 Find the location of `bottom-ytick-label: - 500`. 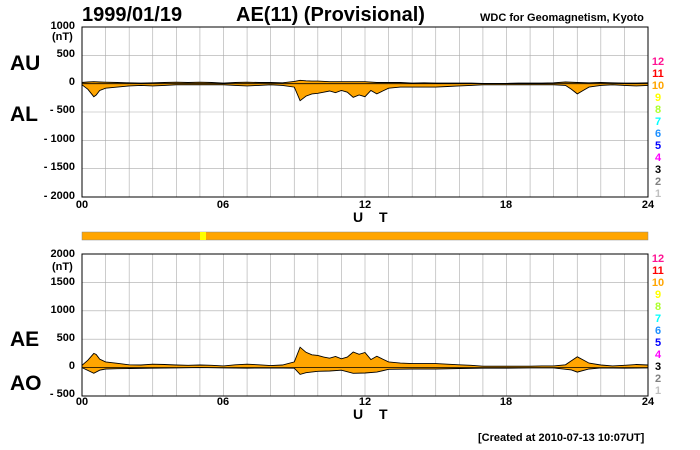

bottom-ytick-label: - 500 is located at coordinates (62, 394).